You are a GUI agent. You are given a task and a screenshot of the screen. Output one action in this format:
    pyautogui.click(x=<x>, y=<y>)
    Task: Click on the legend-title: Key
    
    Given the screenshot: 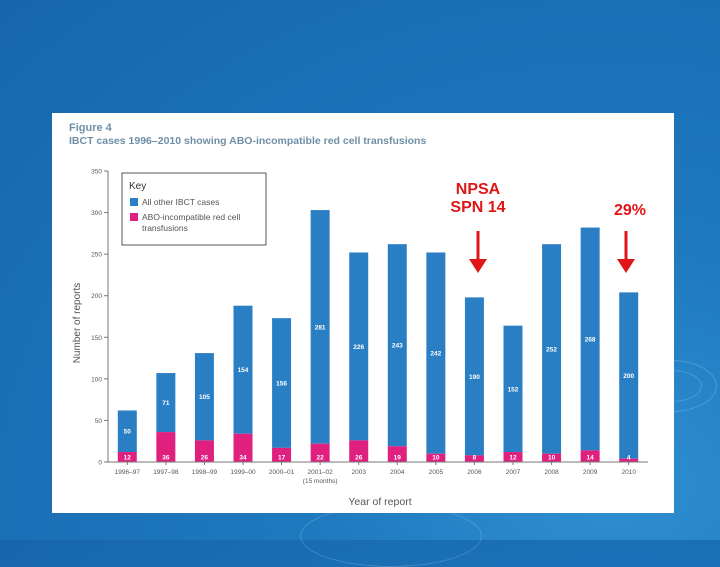 What is the action you would take?
    pyautogui.click(x=137, y=186)
    